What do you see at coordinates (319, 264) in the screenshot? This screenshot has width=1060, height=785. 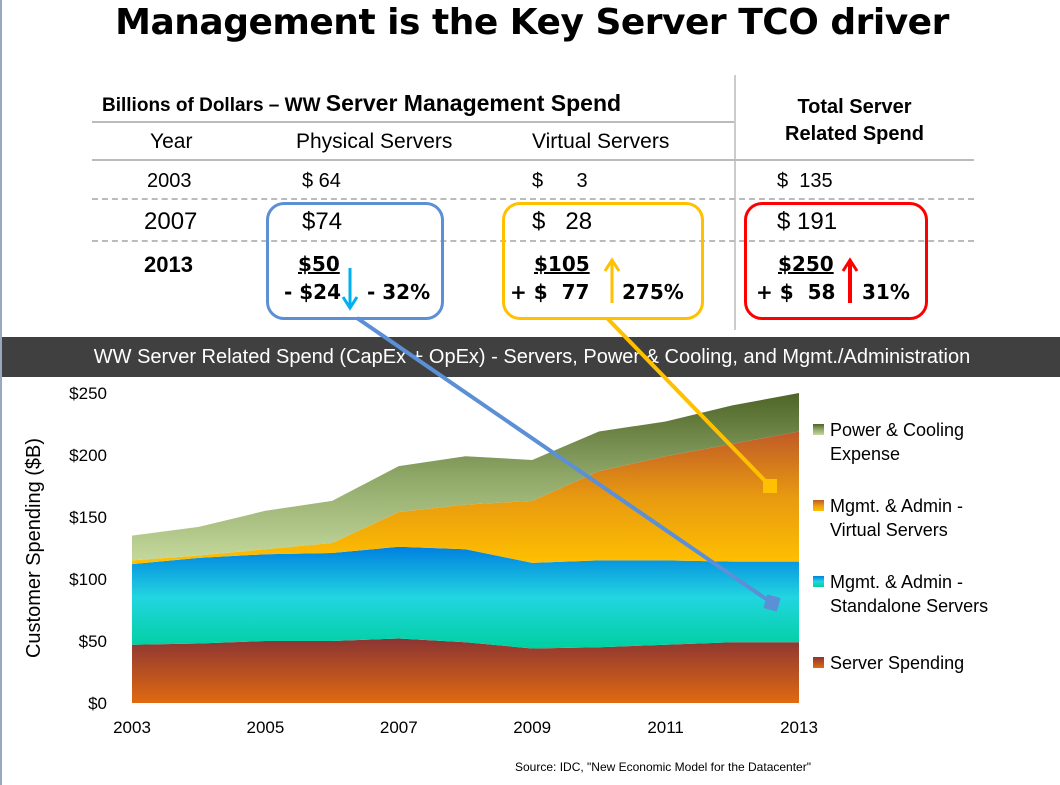 I see `row-physical: $50` at bounding box center [319, 264].